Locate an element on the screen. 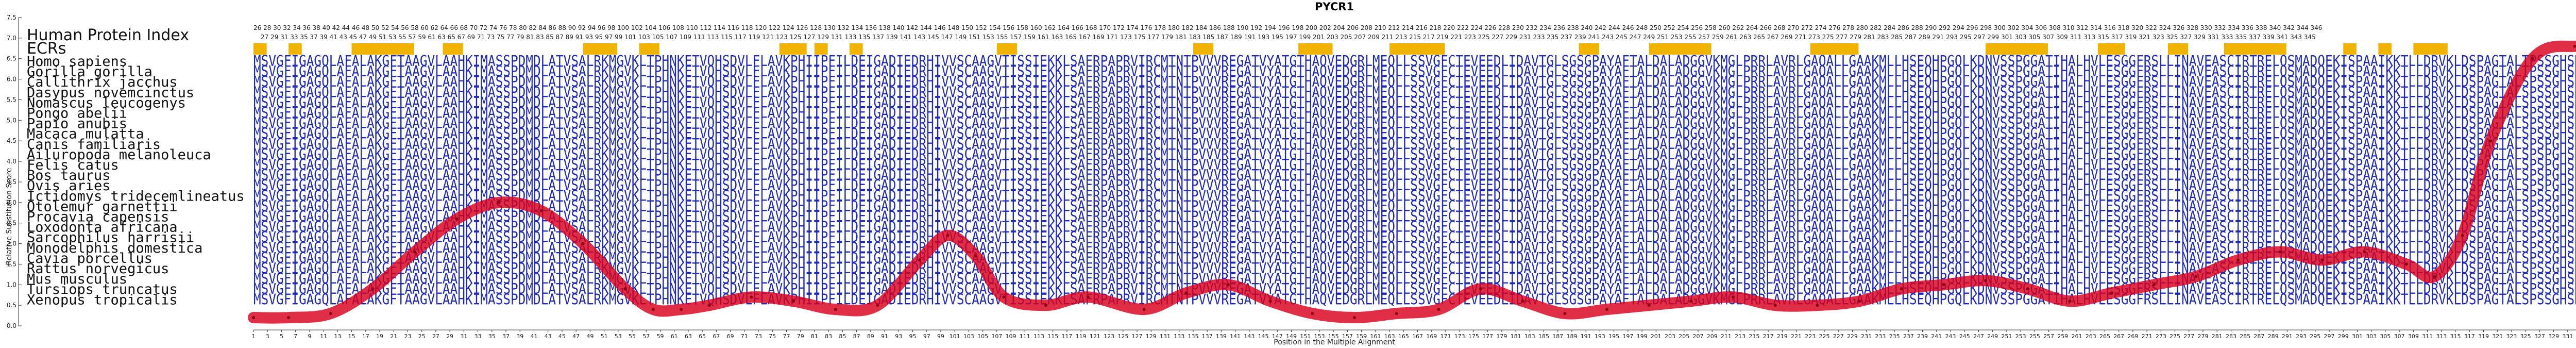 Image resolution: width=2576 pixels, height=348 pixels. chart-title: PYCR1 is located at coordinates (1334, 7).